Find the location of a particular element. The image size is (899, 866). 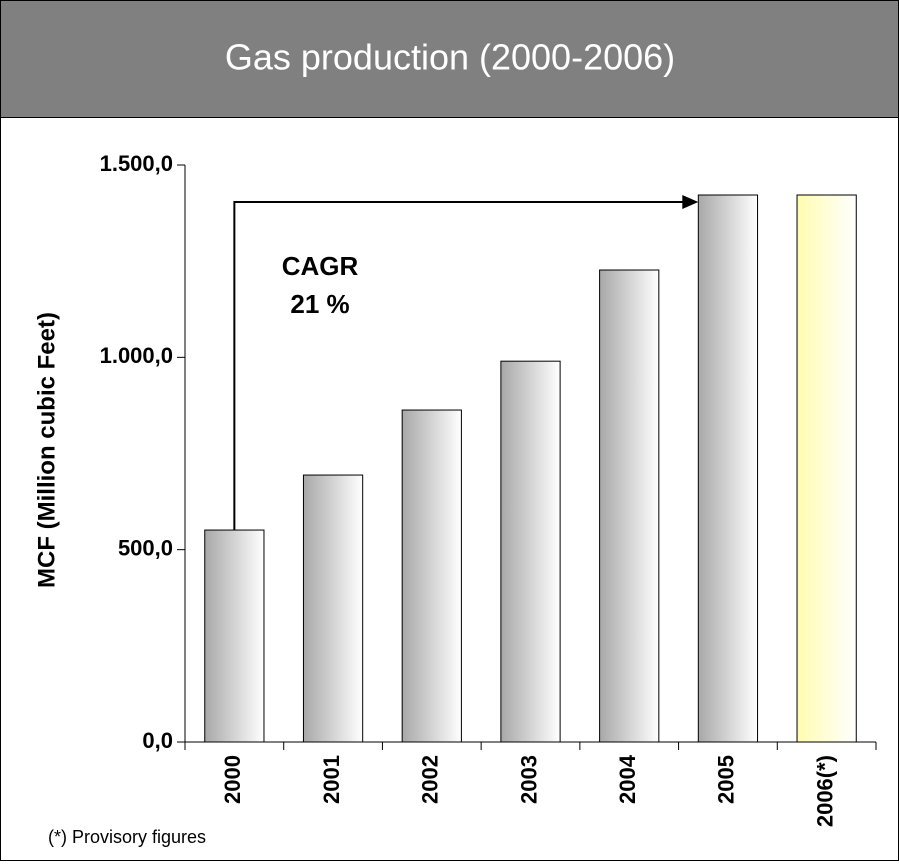

arrow-head is located at coordinates (690, 202).